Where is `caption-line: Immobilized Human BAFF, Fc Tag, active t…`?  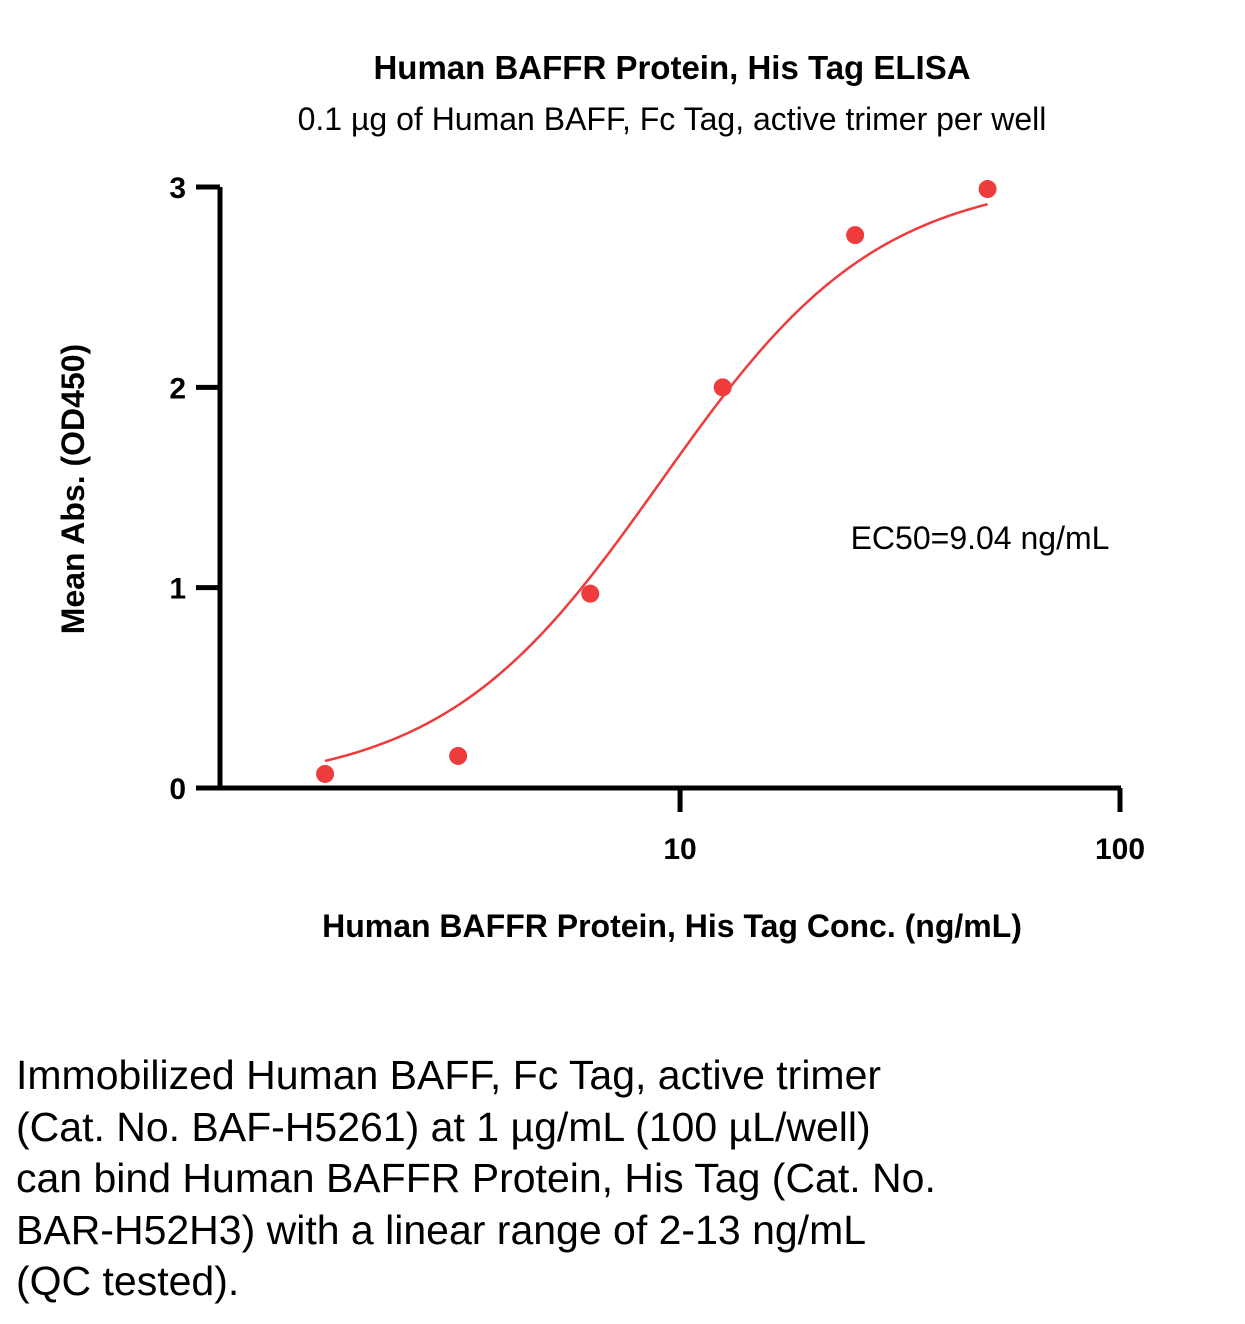
caption-line: Immobilized Human BAFF, Fc Tag, active t… is located at coordinates (449, 1075).